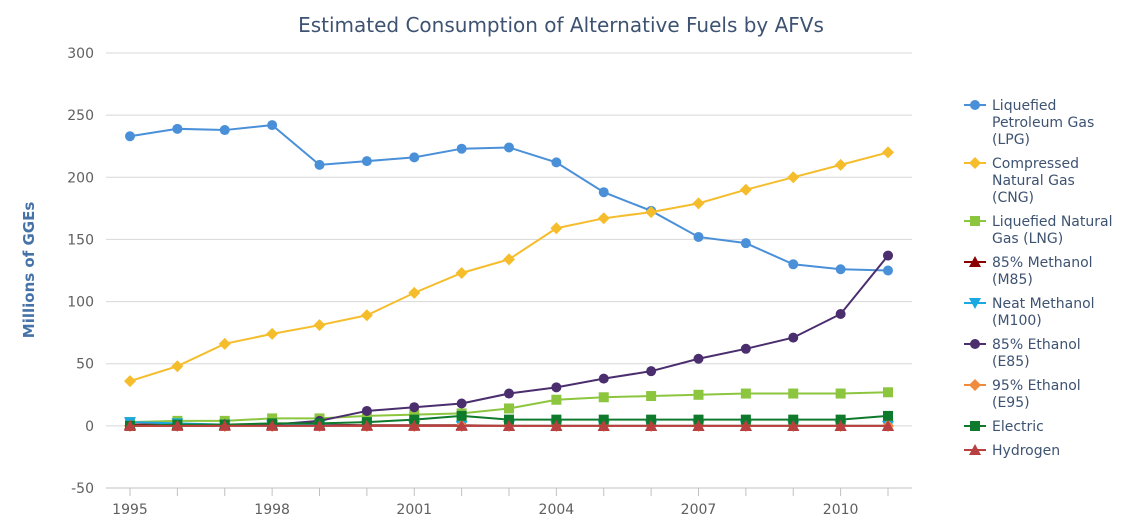 Image resolution: width=1123 pixels, height=527 pixels. I want to click on y-tick-label: -50, so click(82, 489).